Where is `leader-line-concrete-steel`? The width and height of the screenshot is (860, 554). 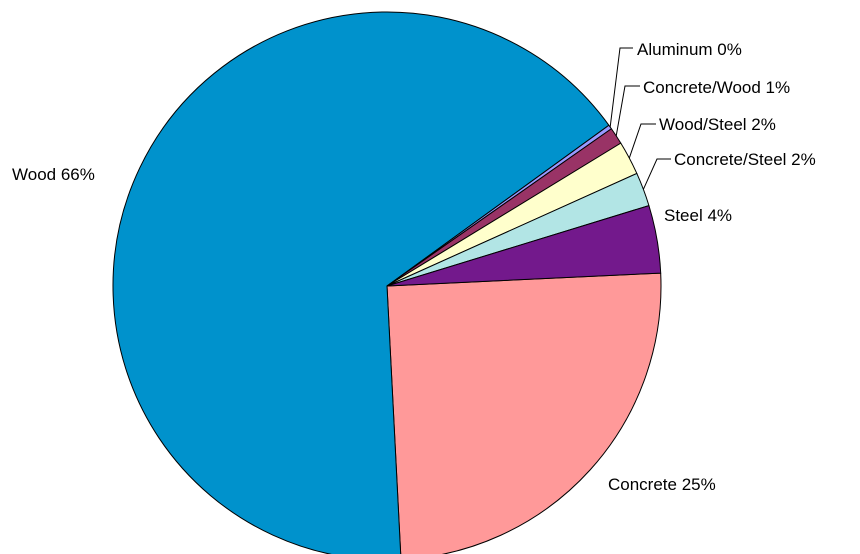 leader-line-concrete-steel is located at coordinates (656, 174).